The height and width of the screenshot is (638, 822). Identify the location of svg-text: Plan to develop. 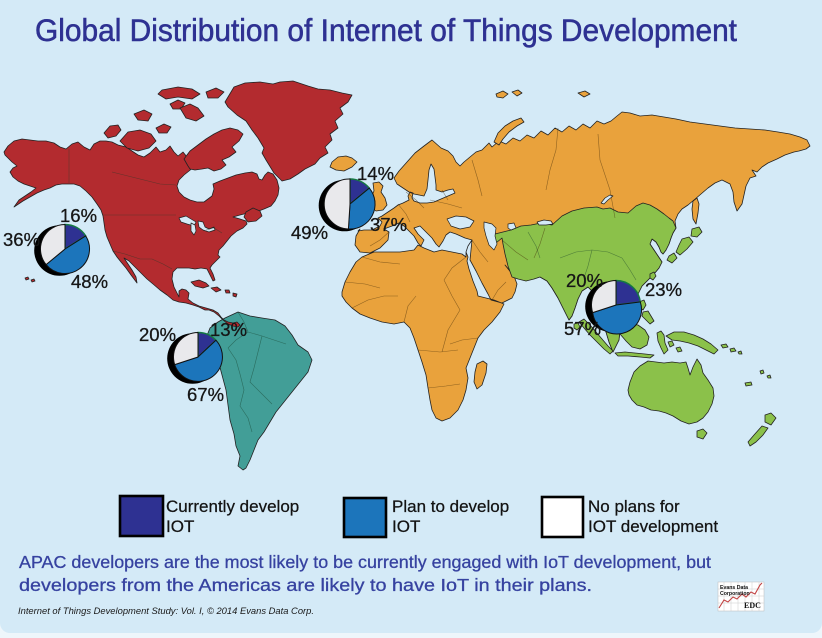
(450, 506).